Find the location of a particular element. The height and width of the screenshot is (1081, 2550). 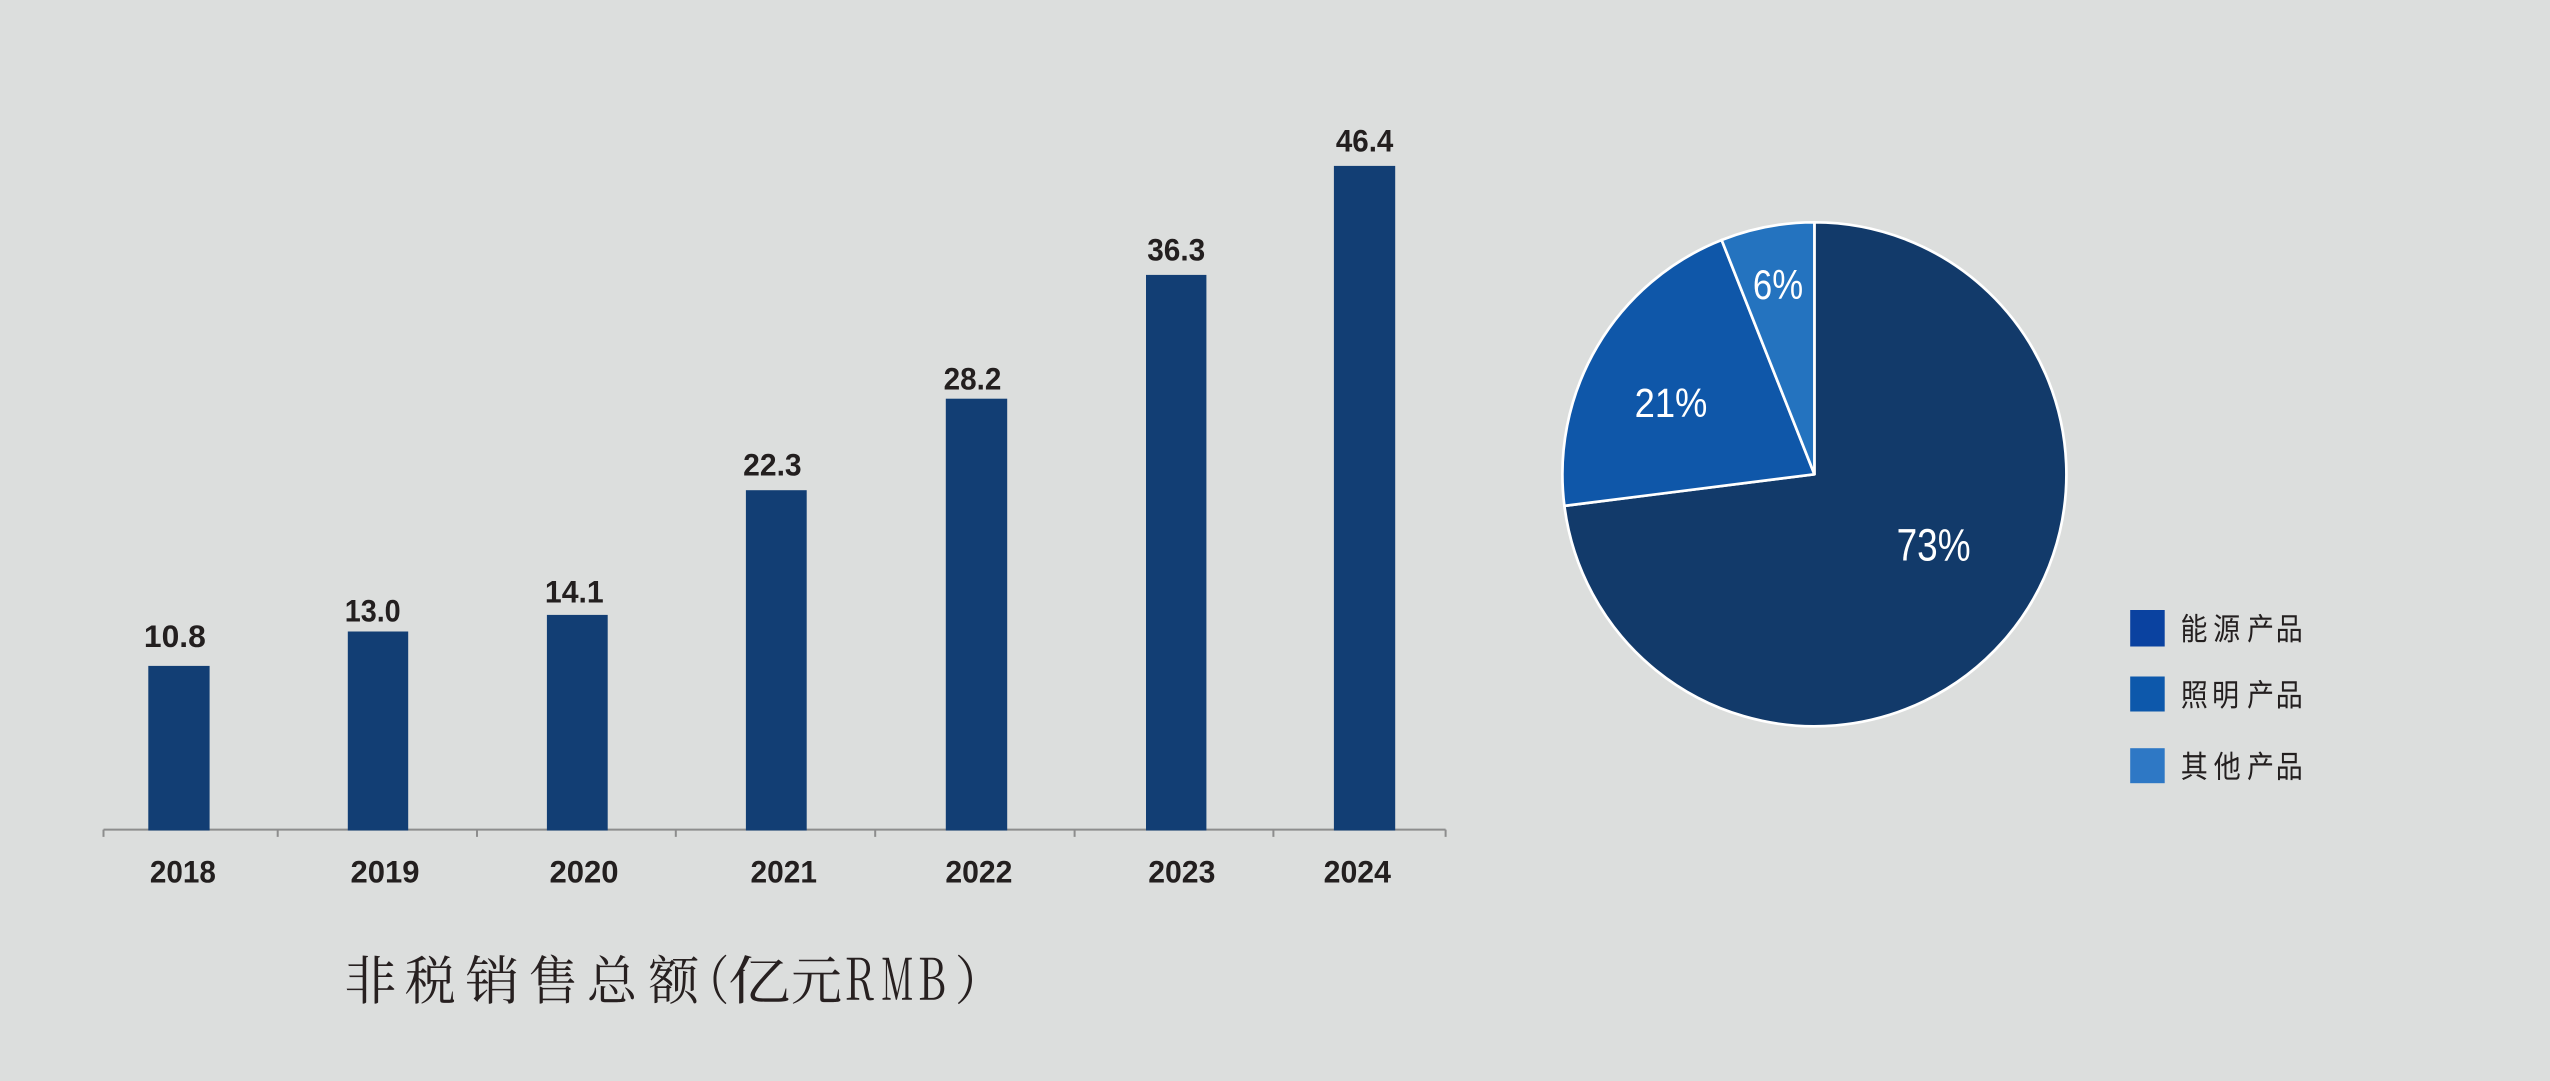

svg-text: 2018 is located at coordinates (183, 872).